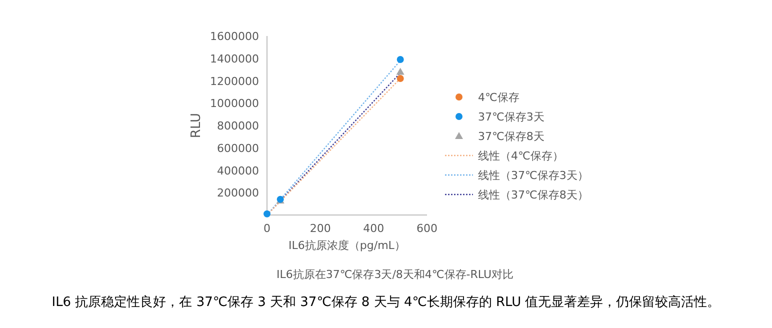 The image size is (772, 328). I want to click on y-tick-label: 400000, so click(238, 171).